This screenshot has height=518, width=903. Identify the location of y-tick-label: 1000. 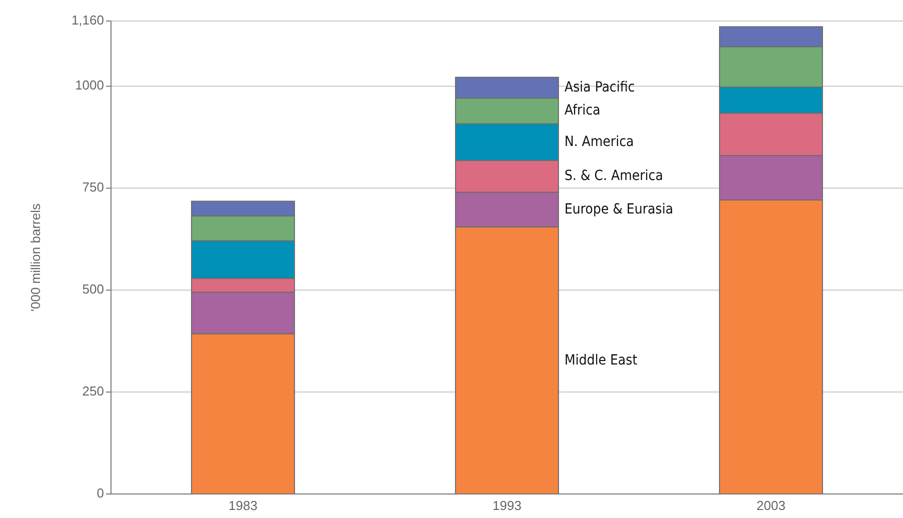
(89, 85).